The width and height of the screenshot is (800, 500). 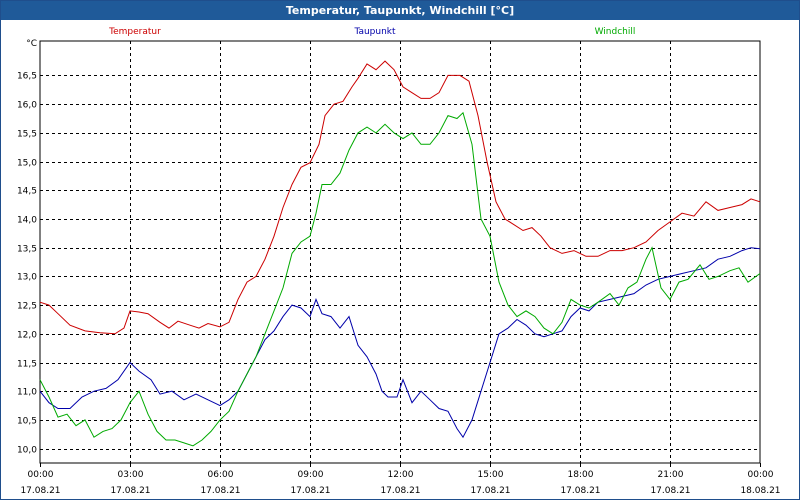 I want to click on y-tick-label: 12,5, so click(x=27, y=307).